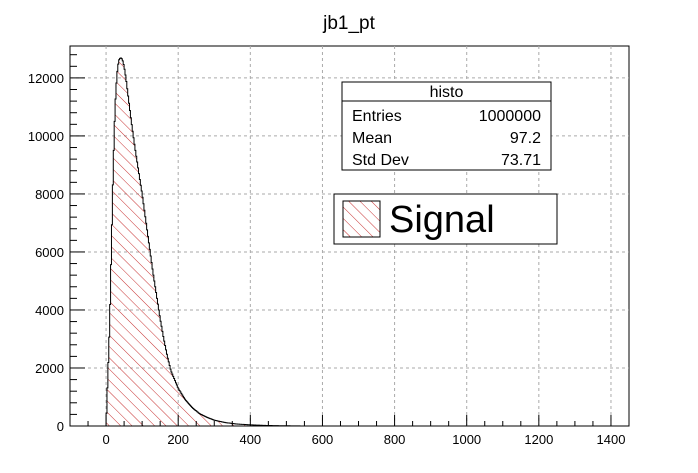 The width and height of the screenshot is (698, 473). What do you see at coordinates (49, 252) in the screenshot?
I see `y-tick-label: 6000` at bounding box center [49, 252].